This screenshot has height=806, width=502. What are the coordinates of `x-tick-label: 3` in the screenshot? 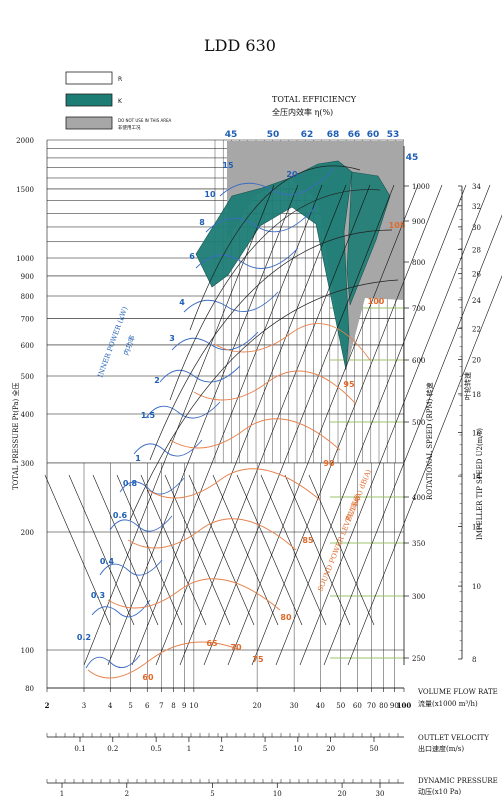 It's located at (84, 706).